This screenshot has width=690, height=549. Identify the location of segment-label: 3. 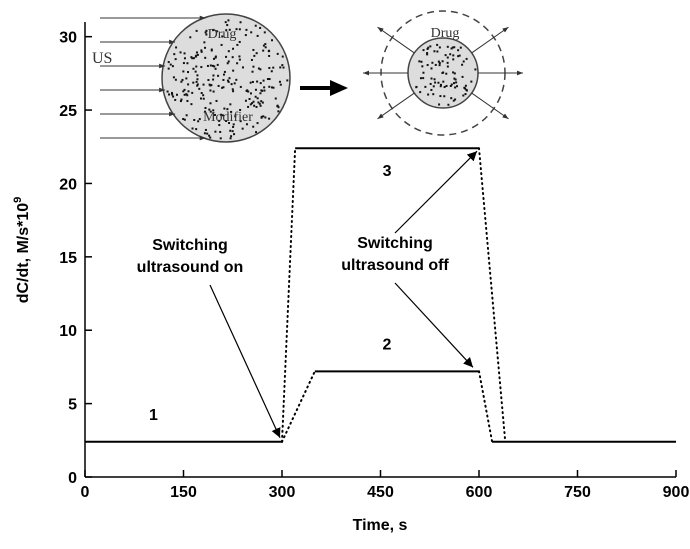
(387, 171).